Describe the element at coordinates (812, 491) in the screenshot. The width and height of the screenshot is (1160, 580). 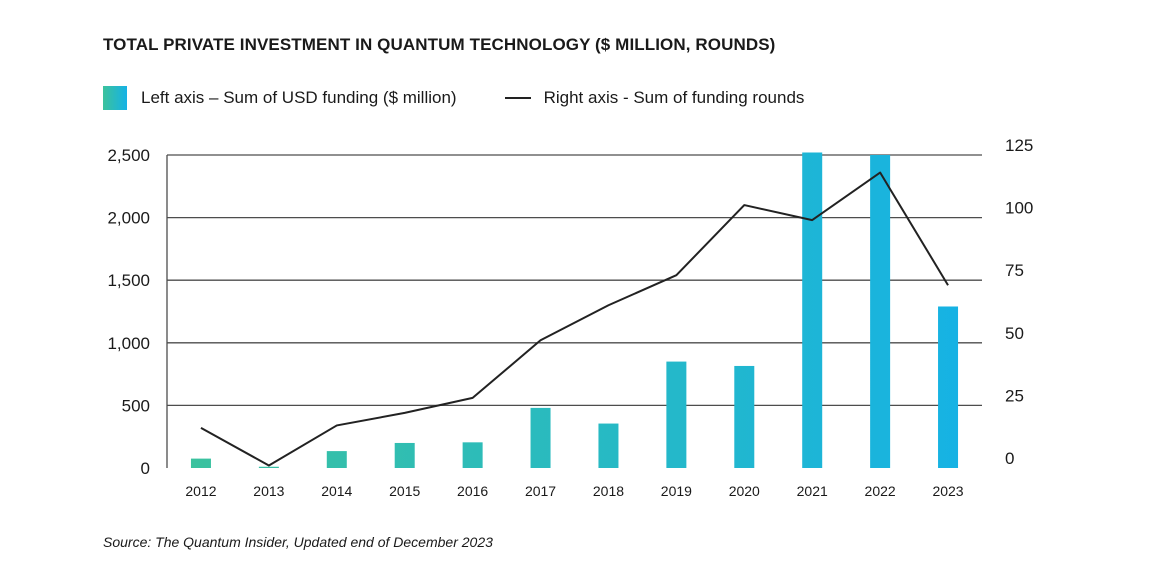
I see `x-tick-label: 2021` at that location.